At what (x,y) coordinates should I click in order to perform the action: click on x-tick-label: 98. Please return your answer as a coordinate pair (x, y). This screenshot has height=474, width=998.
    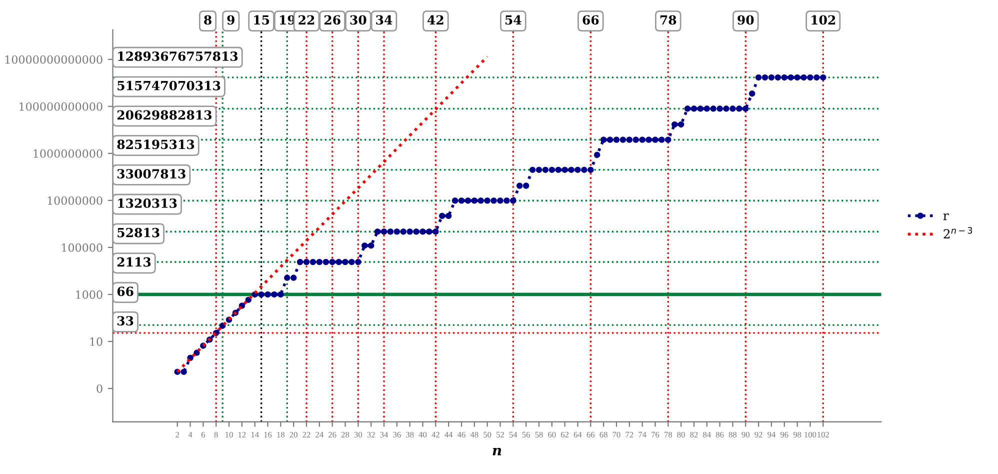
    Looking at the image, I should click on (797, 435).